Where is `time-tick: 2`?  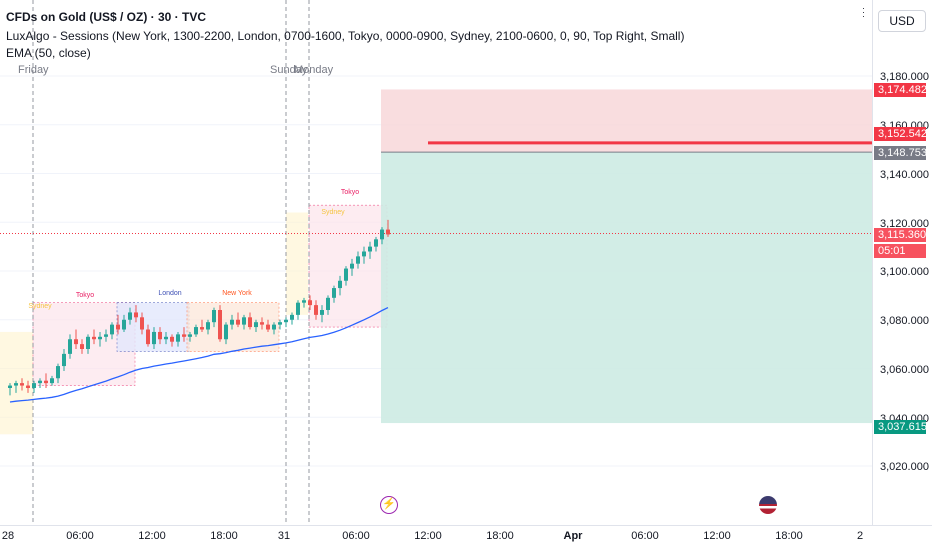 time-tick: 2 is located at coordinates (860, 536).